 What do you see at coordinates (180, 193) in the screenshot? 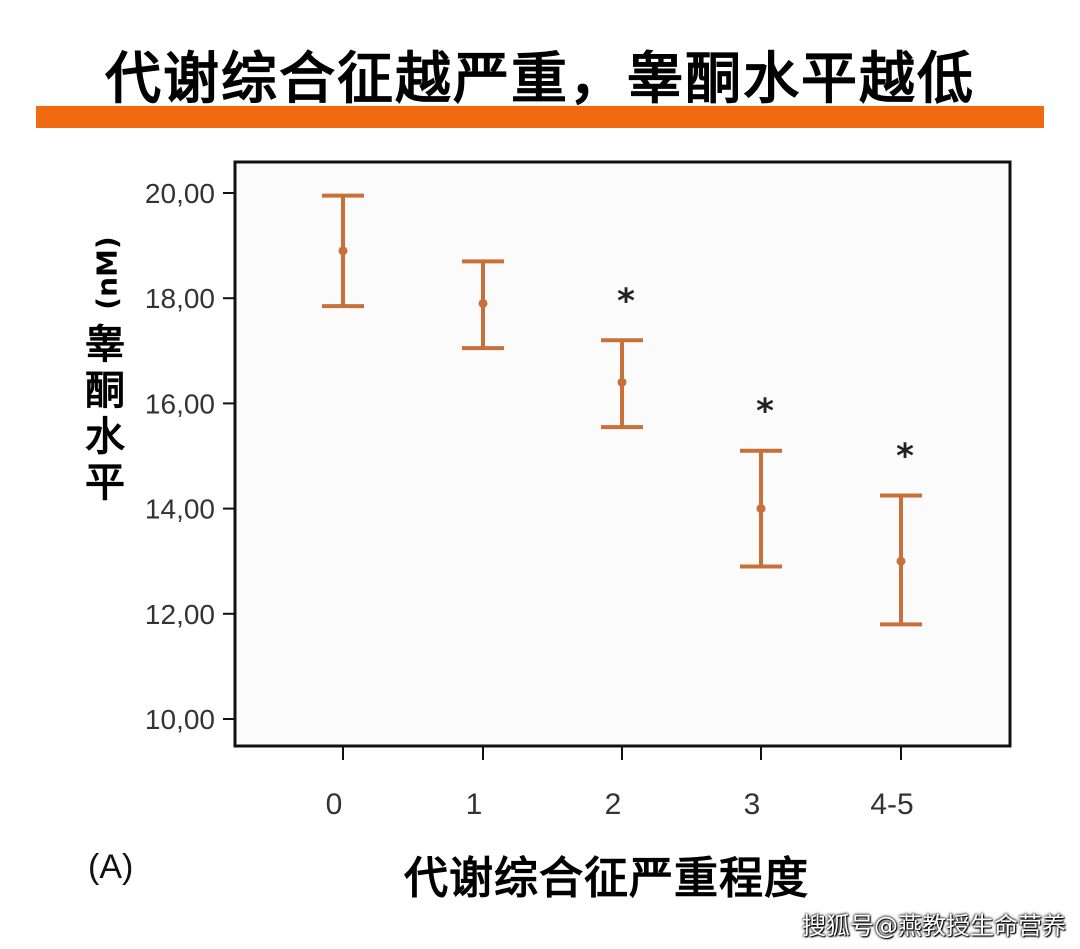
I see `y-tick-label: 20,00` at bounding box center [180, 193].